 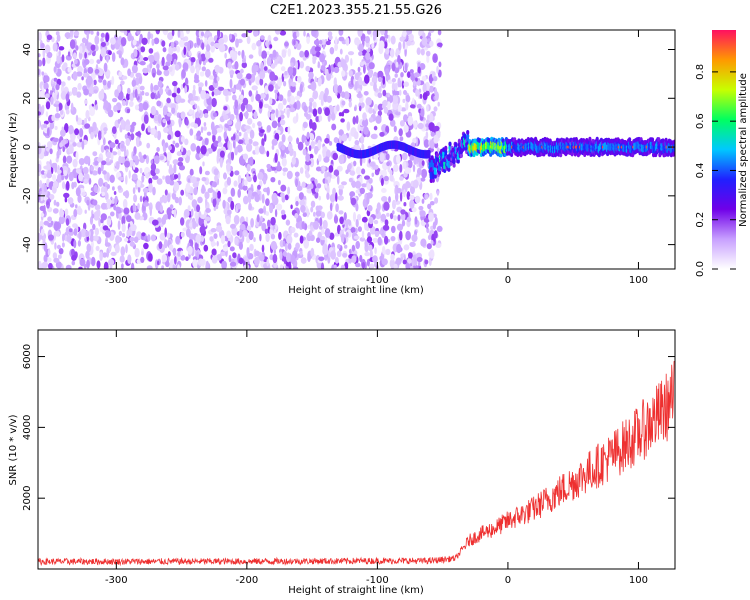 What do you see at coordinates (247, 280) in the screenshot?
I see `spectrogram-x-tick-label: -200` at bounding box center [247, 280].